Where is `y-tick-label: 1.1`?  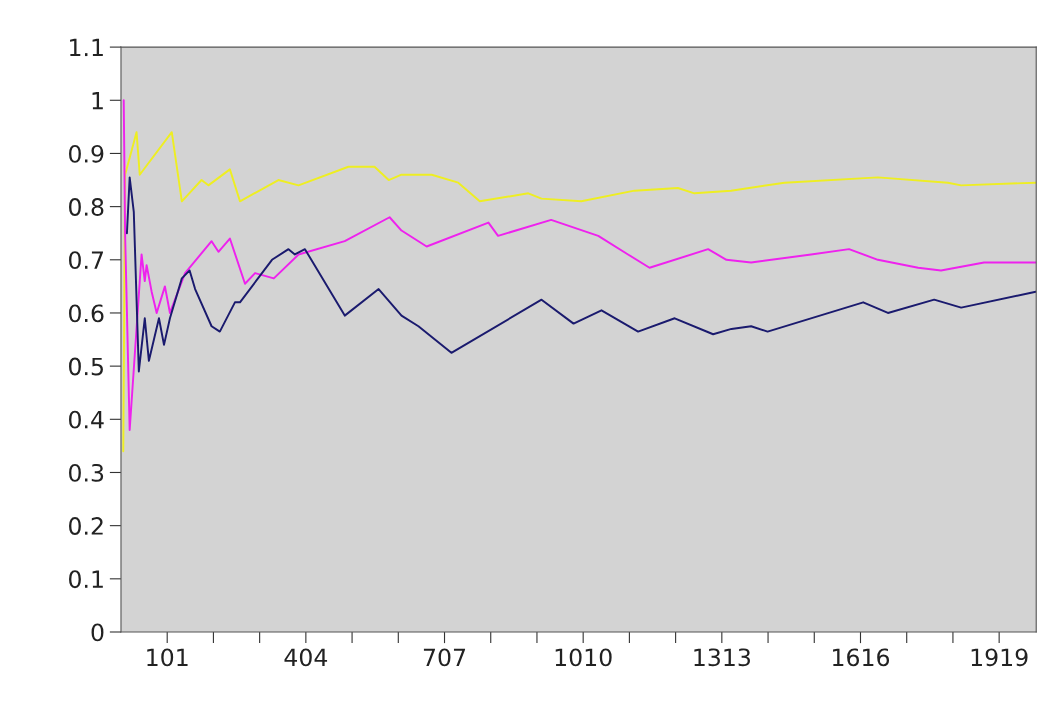 y-tick-label: 1.1 is located at coordinates (86, 47).